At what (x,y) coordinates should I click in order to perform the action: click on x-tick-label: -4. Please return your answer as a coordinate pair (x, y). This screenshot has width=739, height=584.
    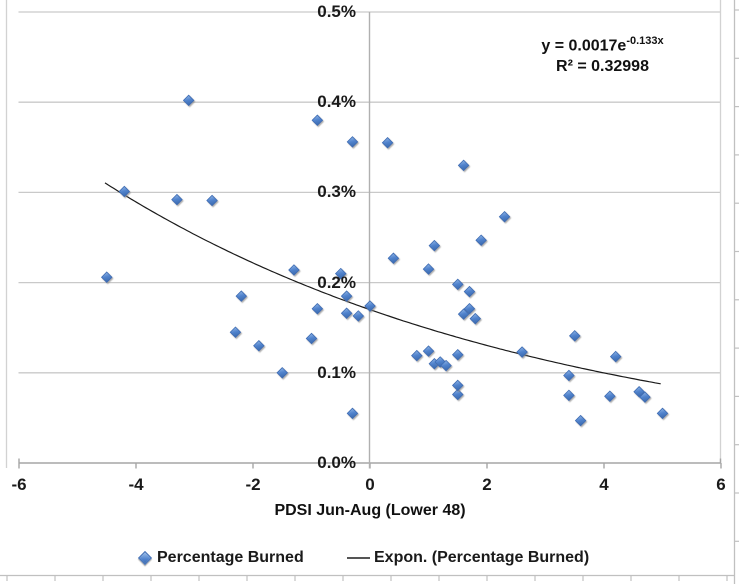
    Looking at the image, I should click on (136, 484).